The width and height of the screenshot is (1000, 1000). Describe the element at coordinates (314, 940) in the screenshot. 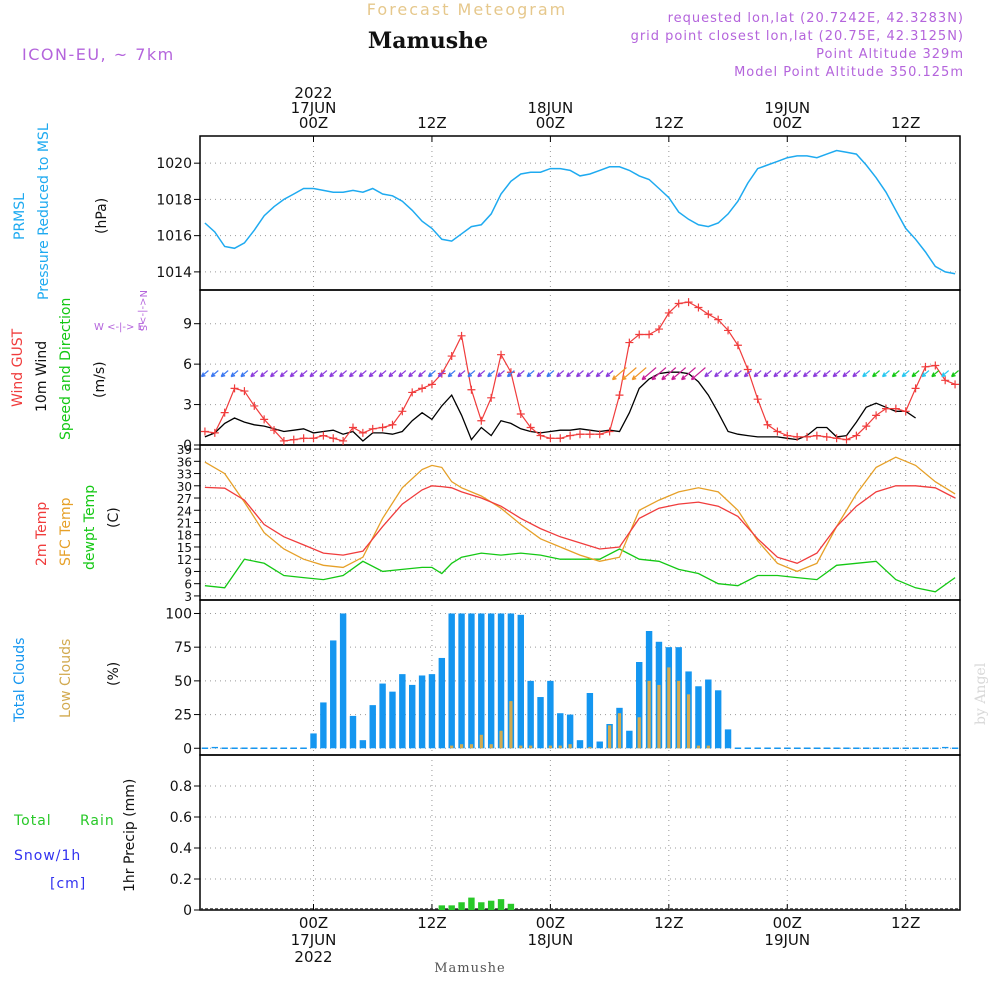

I see `time-label-bottom: 17JUN` at that location.